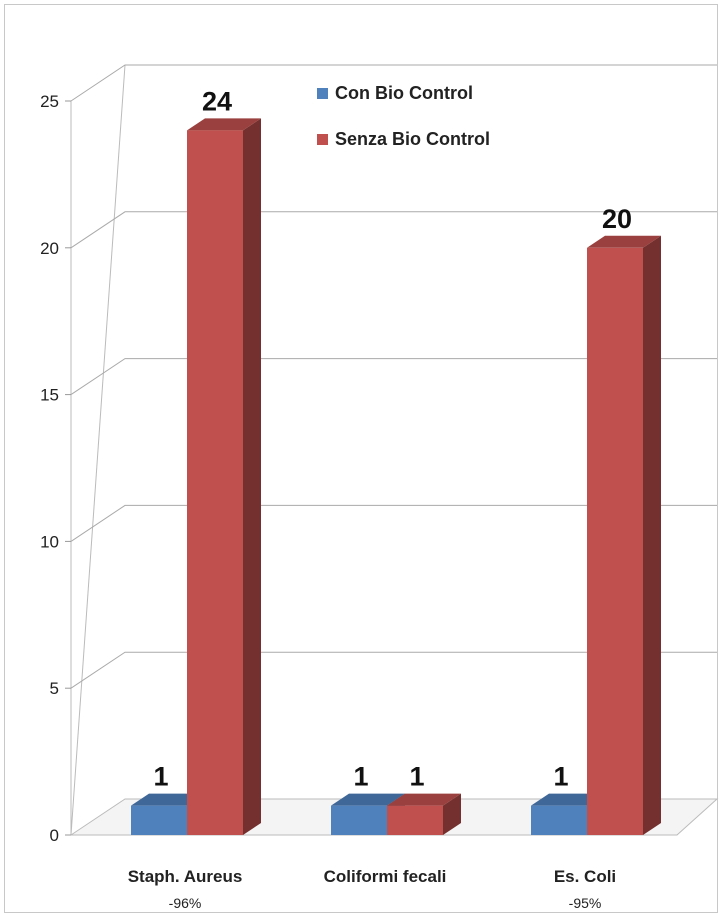 The image size is (722, 917). Describe the element at coordinates (403, 116) in the screenshot. I see `legend: Con Bio Control Senza Bio Control` at that location.